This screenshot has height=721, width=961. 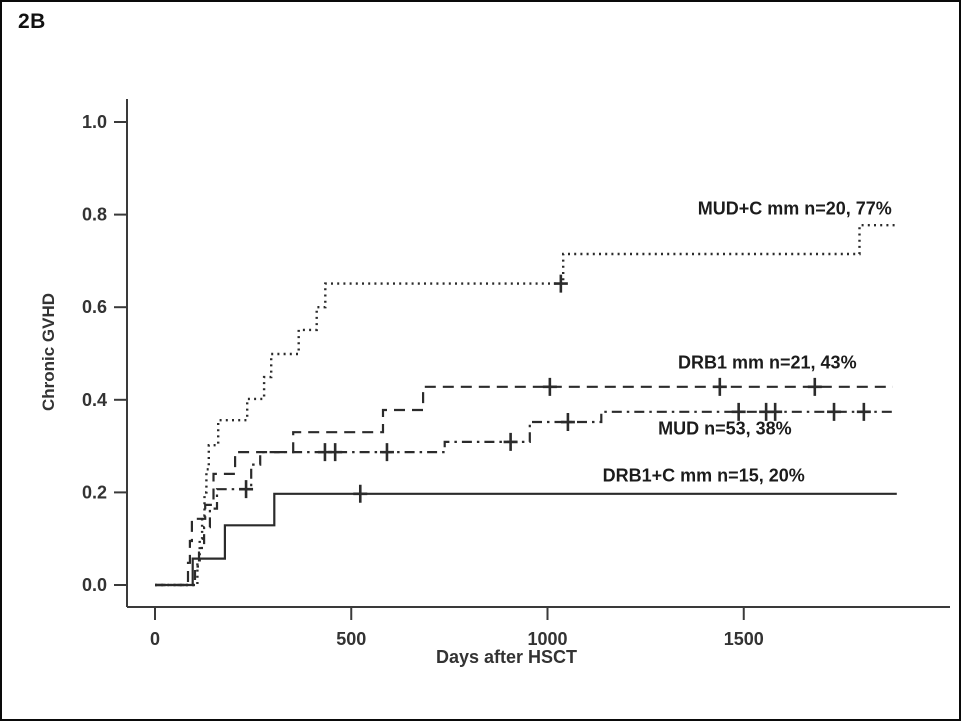 I want to click on y-tick-label: 0.2, so click(x=94, y=492).